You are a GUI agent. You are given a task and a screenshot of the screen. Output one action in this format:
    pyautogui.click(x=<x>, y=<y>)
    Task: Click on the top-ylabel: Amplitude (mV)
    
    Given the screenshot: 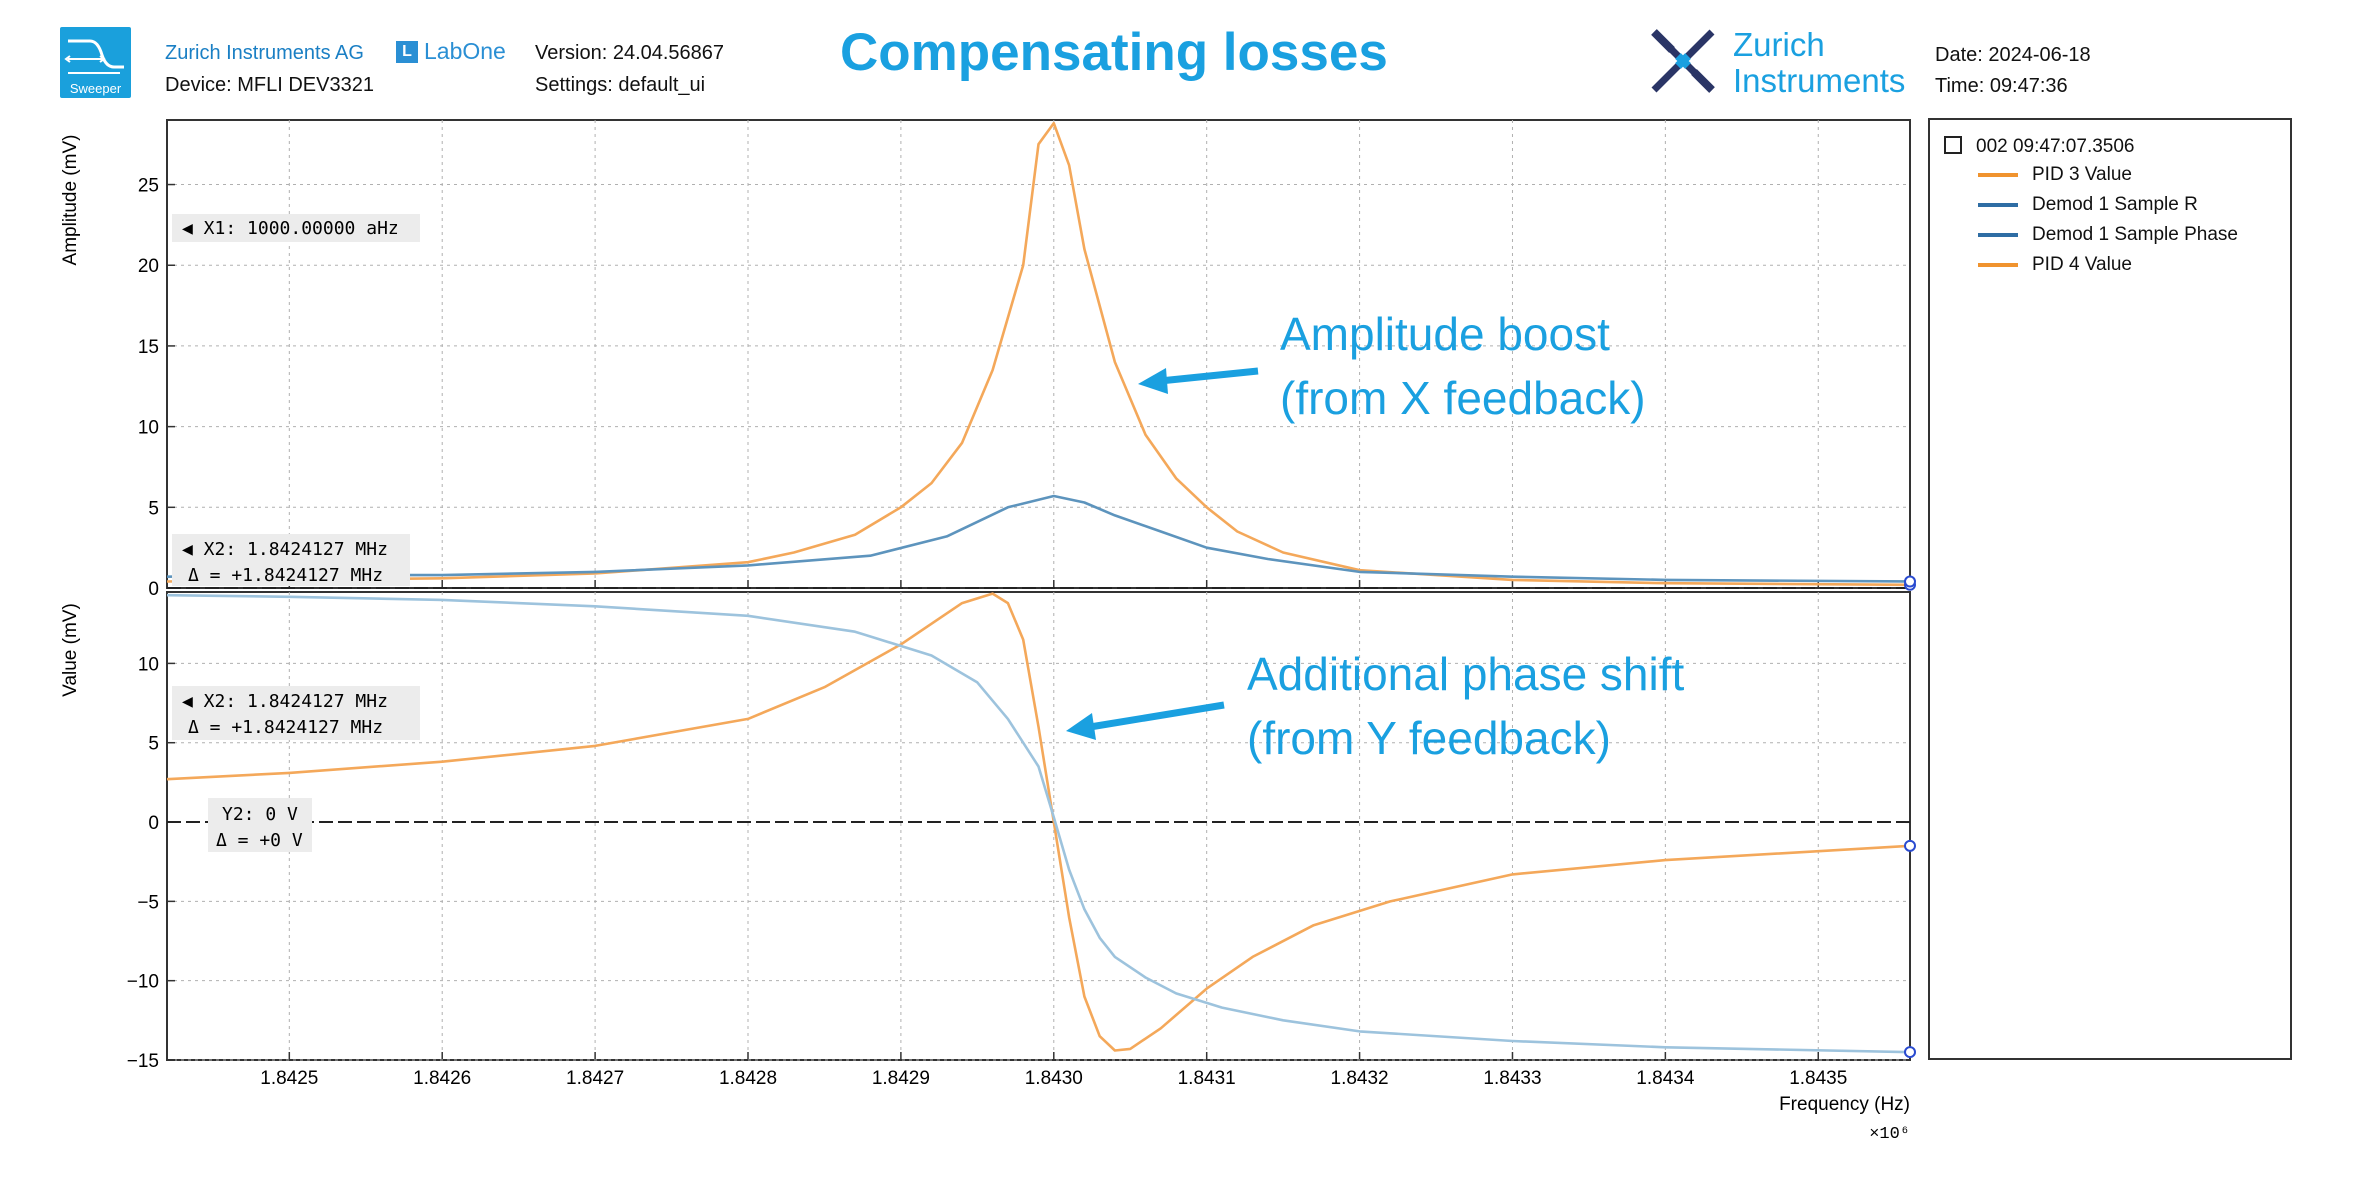 What is the action you would take?
    pyautogui.click(x=70, y=200)
    